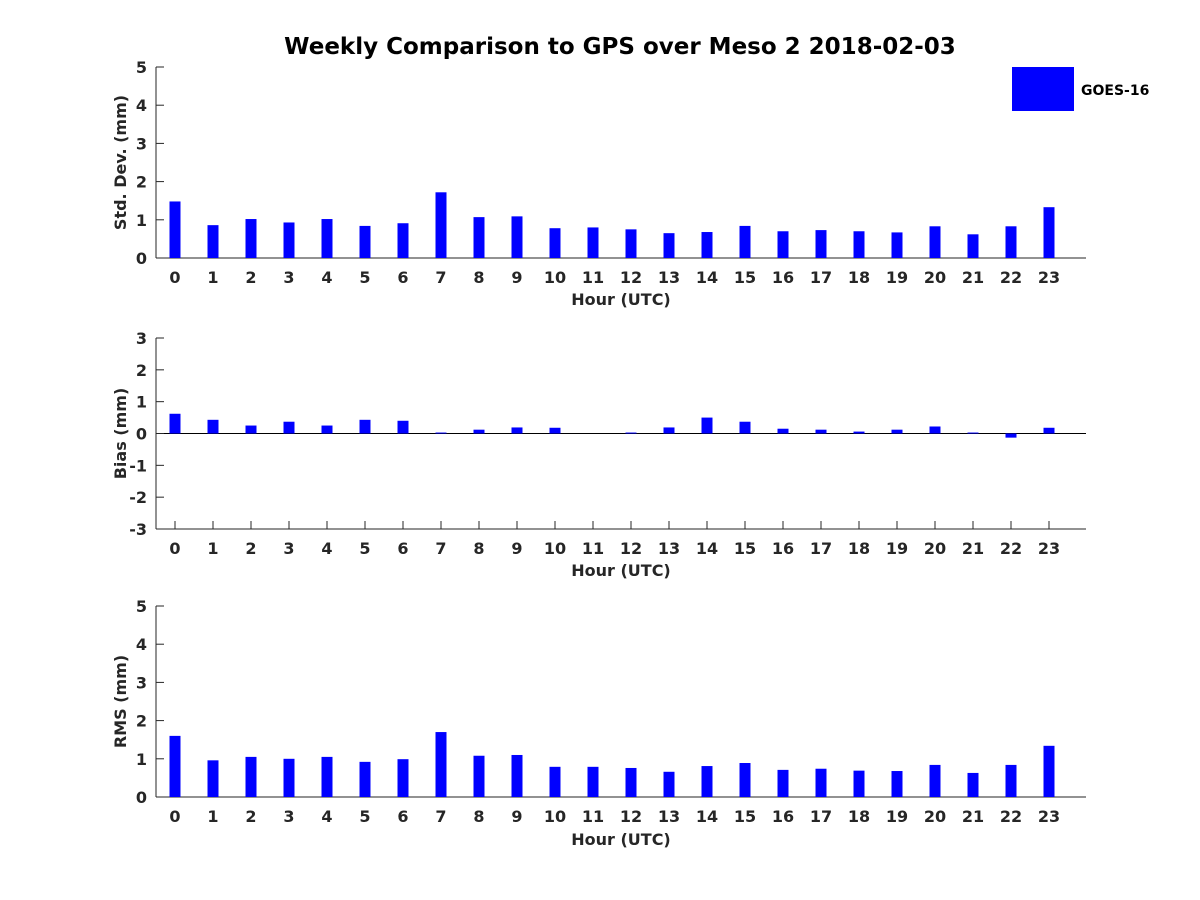  I want to click on y-axis-label: Std. Dev. (mm), so click(120, 162).